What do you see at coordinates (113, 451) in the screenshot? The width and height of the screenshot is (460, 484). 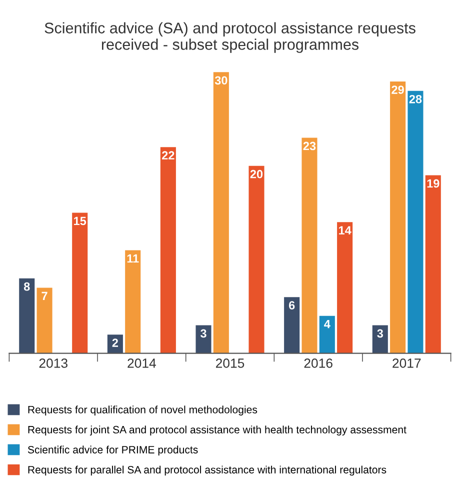 I see `legend-label: Scientific advice for PRIME products` at bounding box center [113, 451].